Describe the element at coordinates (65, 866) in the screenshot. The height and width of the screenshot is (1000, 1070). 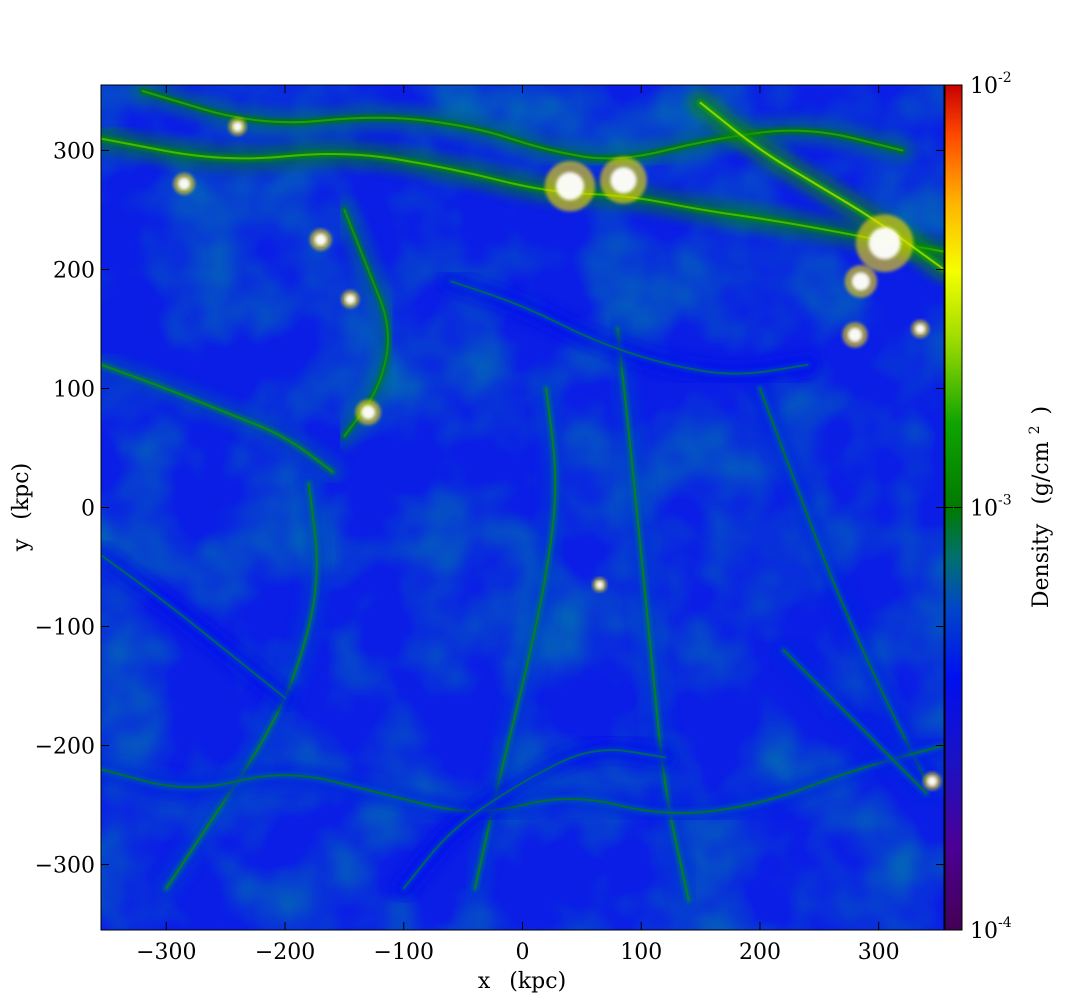
I see `y-tick-label: −300` at that location.